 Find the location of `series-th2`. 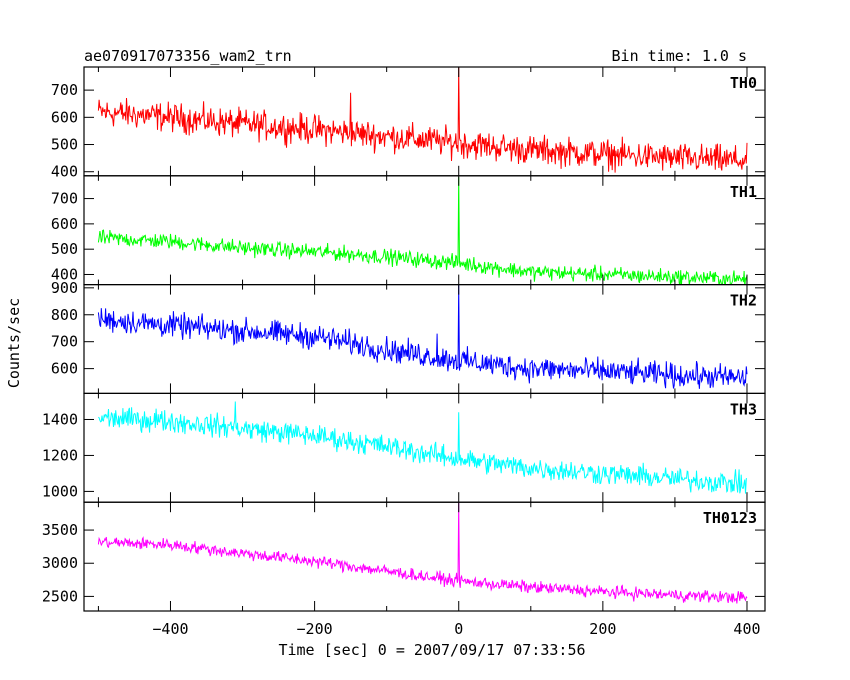

series-th2 is located at coordinates (422, 337).